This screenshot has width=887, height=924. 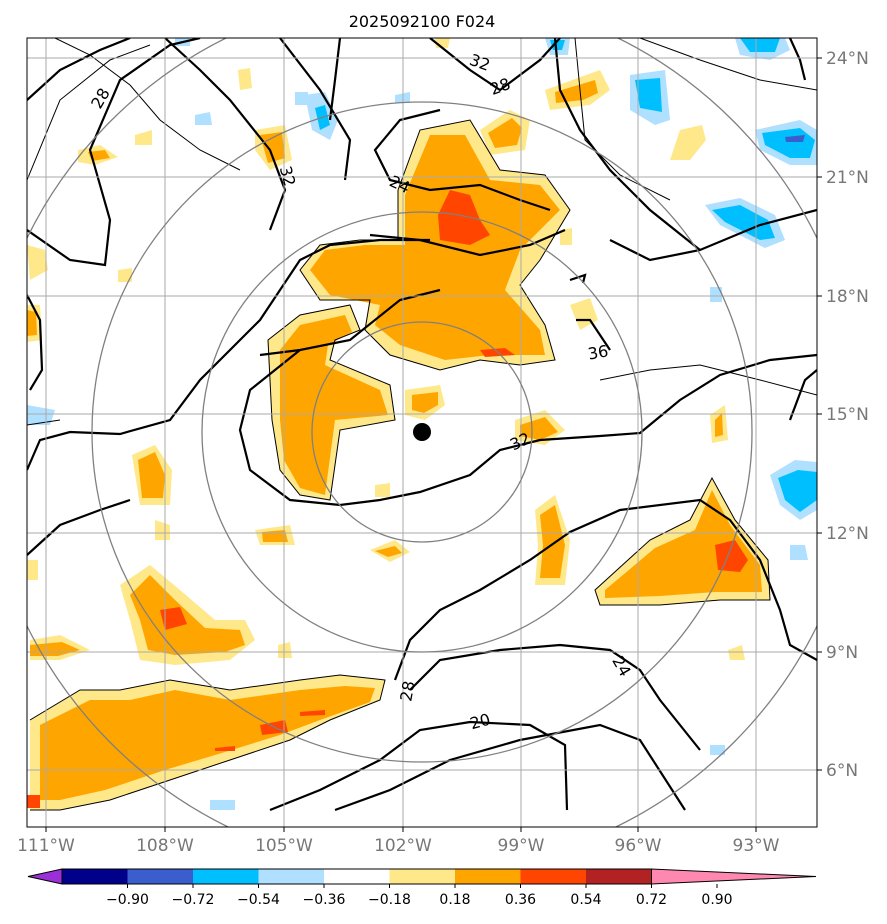 What do you see at coordinates (597, 352) in the screenshot?
I see `contour-label: 36` at bounding box center [597, 352].